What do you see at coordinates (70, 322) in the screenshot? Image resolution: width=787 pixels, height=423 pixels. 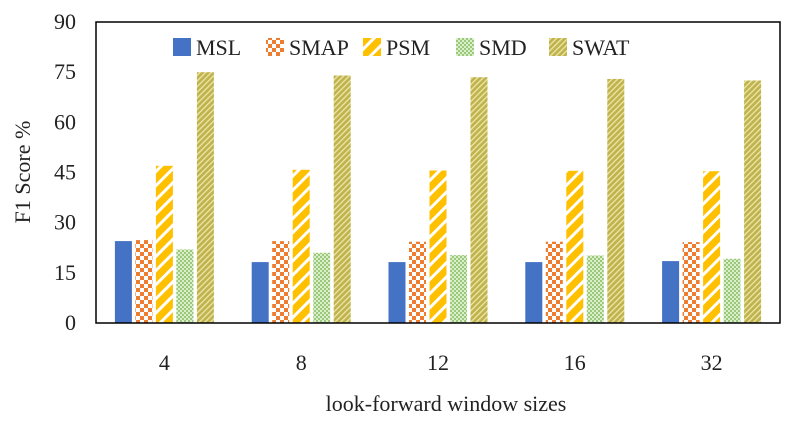 I see `y-tick-label: 0` at bounding box center [70, 322].